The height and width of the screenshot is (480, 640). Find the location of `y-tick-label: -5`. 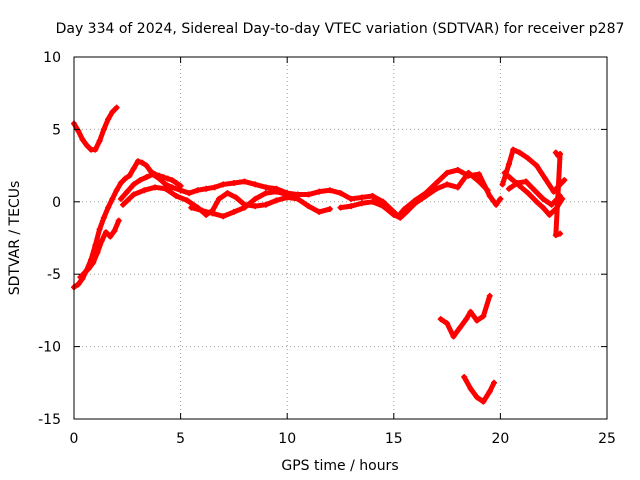

y-tick-label: -5 is located at coordinates (54, 275).